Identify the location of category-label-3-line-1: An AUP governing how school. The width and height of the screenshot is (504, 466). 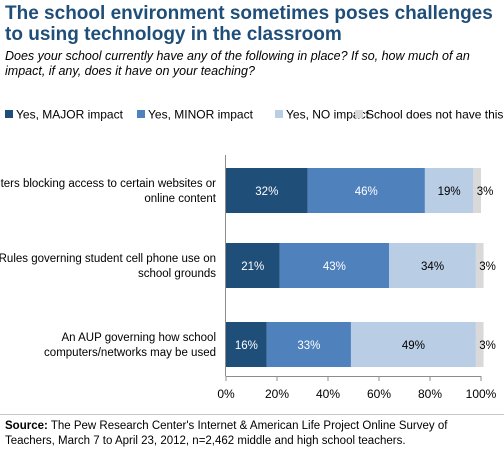
(139, 338).